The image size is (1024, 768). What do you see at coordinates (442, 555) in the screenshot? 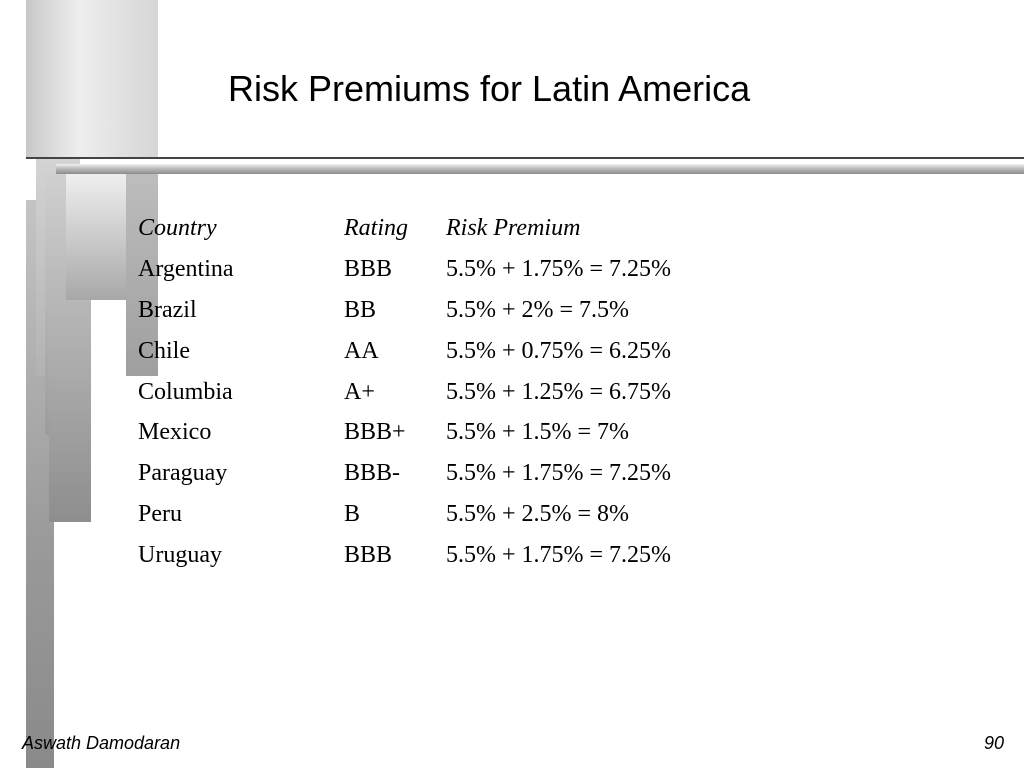
I see `table-row: Uruguay BBB 5.5% + 1.75% = 7.25%` at bounding box center [442, 555].